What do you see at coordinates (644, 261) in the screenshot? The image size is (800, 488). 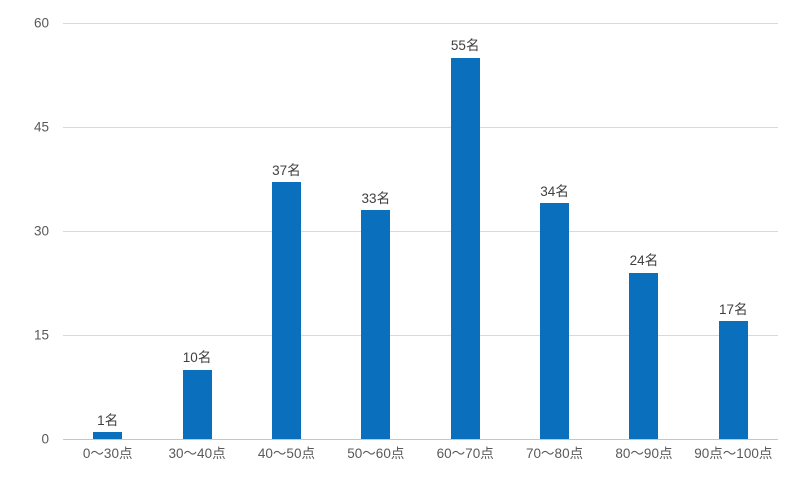 I see `bar-value-label: 24名` at bounding box center [644, 261].